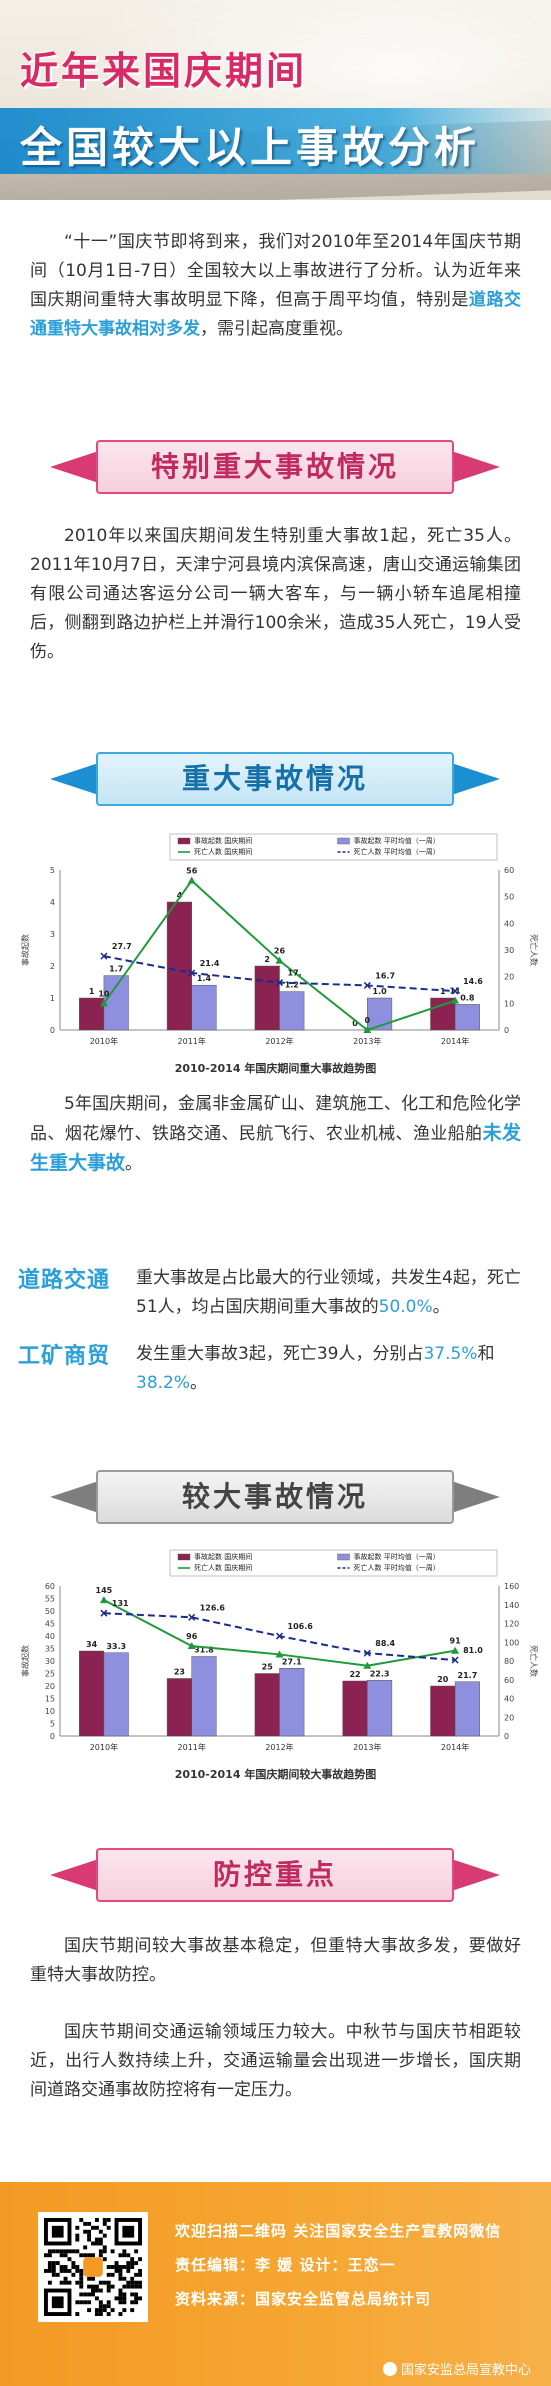 Image resolution: width=551 pixels, height=2386 pixels. Describe the element at coordinates (441, 1307) in the screenshot. I see `industry-text-b: 。` at that location.